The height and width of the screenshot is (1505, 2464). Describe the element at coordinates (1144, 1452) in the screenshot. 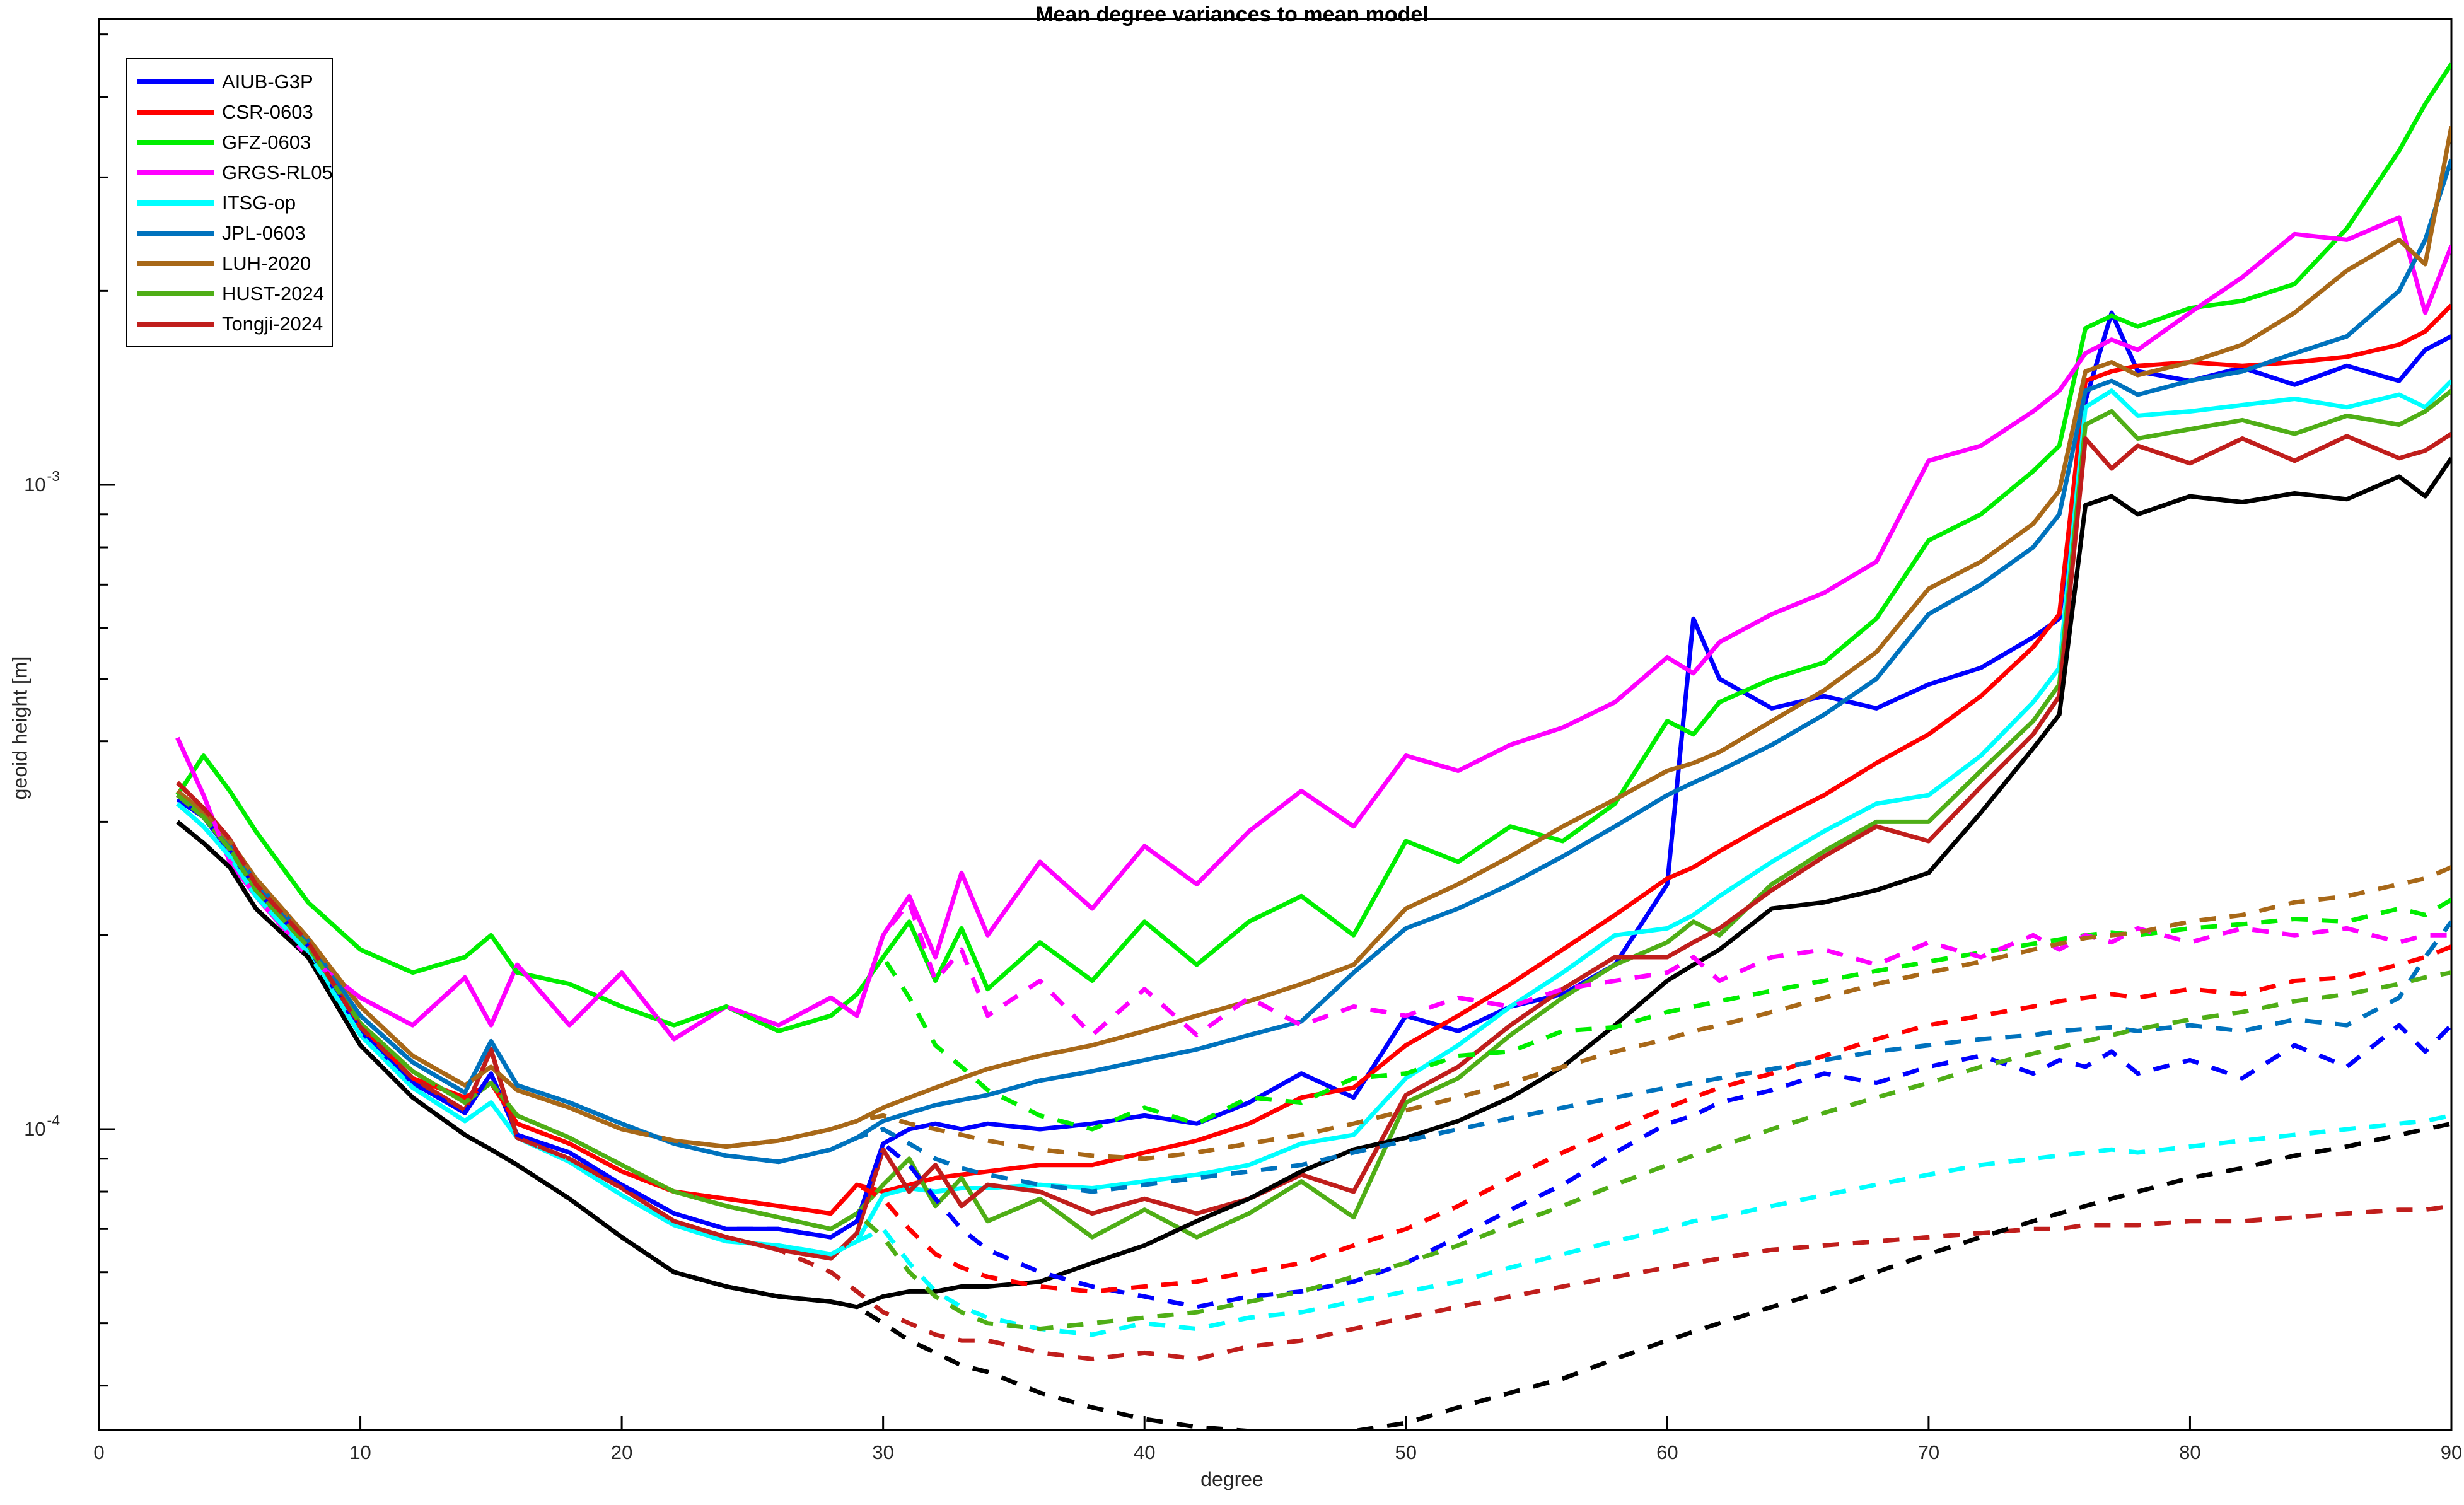

I see `x-tick-label: 40` at that location.